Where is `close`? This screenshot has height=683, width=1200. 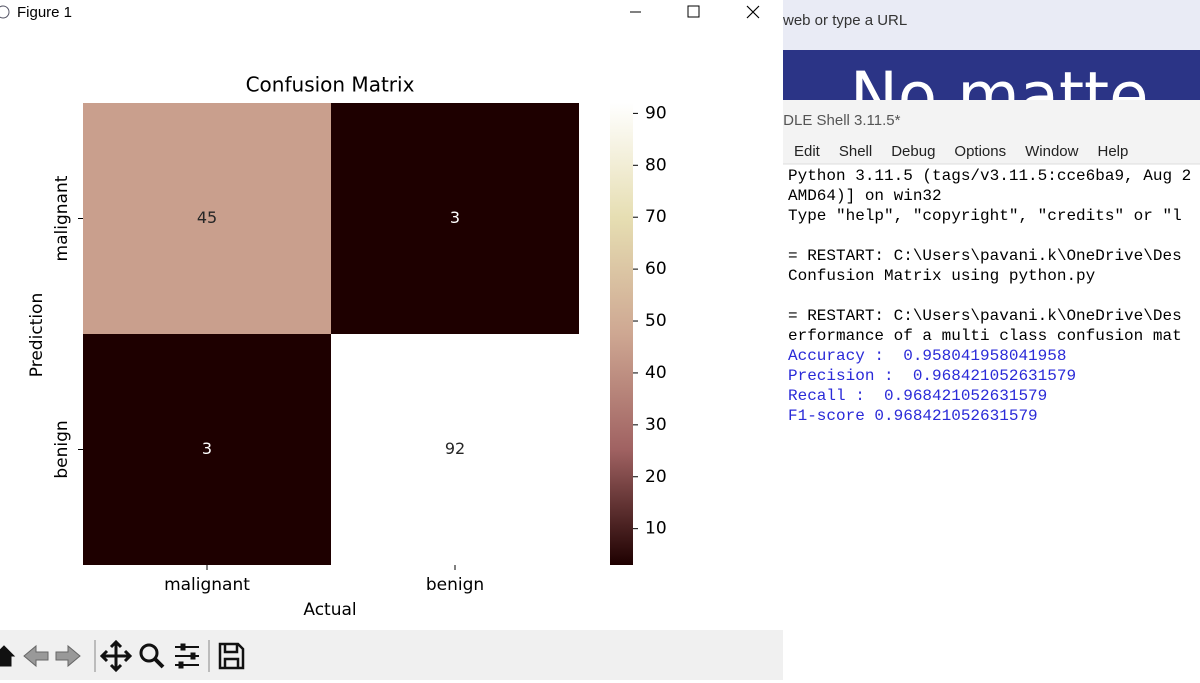
close is located at coordinates (753, 12).